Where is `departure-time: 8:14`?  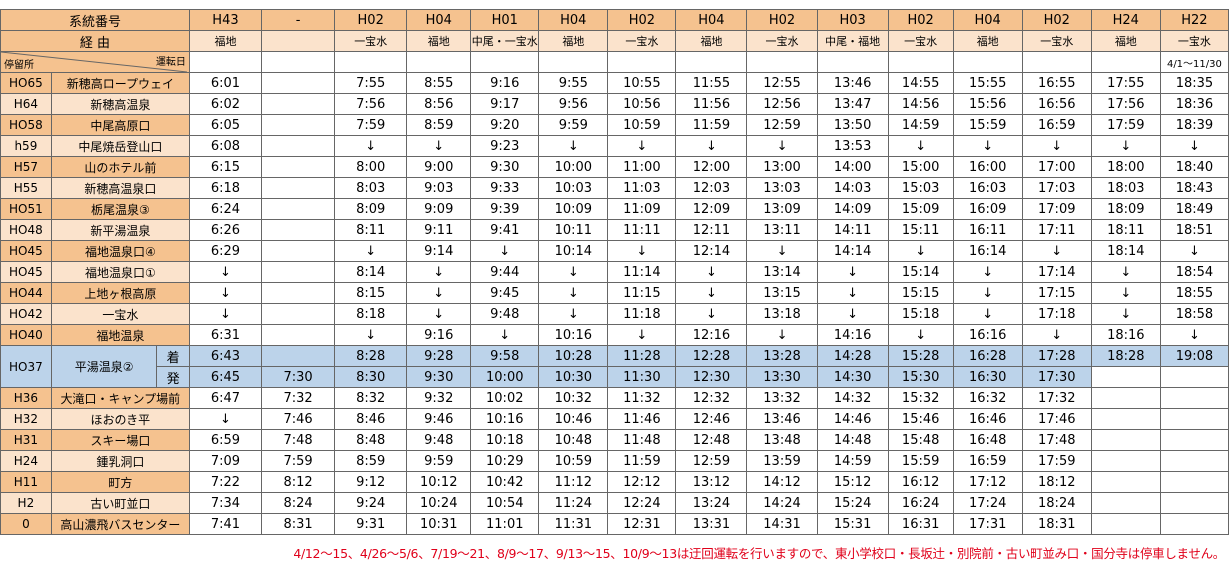 departure-time: 8:14 is located at coordinates (371, 272).